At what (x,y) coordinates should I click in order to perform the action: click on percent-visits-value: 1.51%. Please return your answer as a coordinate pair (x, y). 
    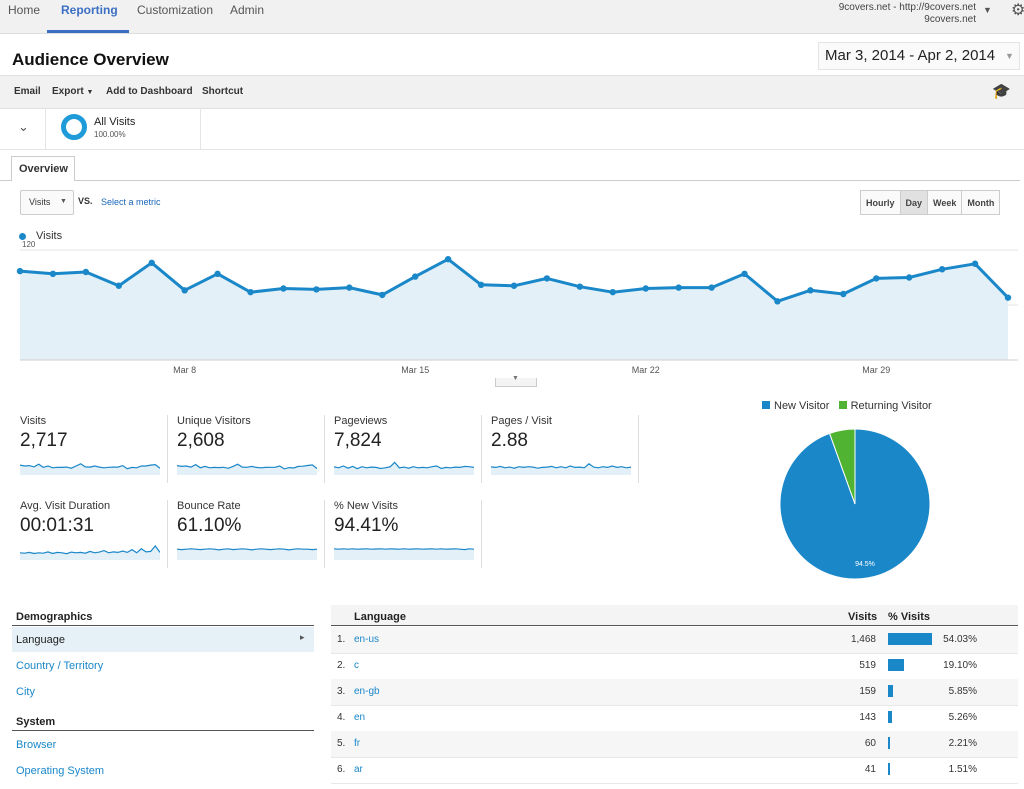
    Looking at the image, I should click on (962, 769).